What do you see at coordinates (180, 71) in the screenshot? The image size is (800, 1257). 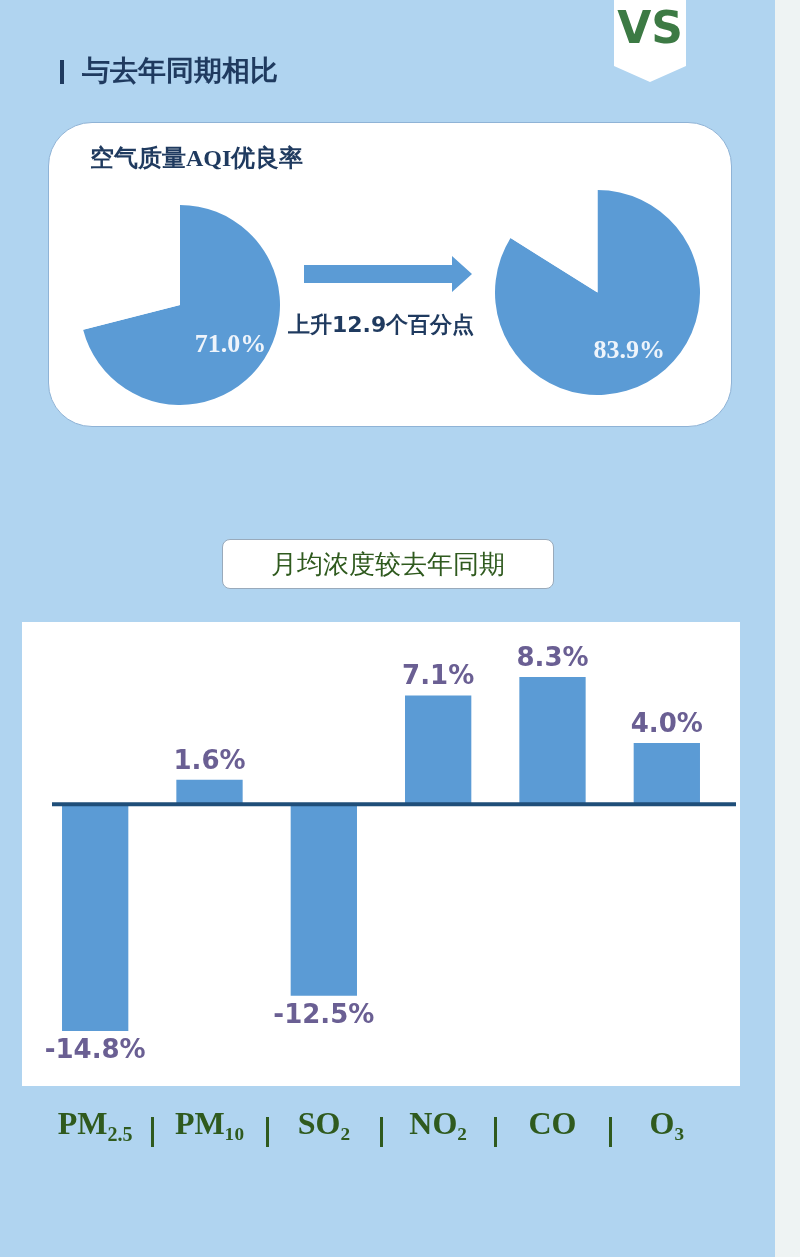 I see `chart-title: 与去年同期相比` at bounding box center [180, 71].